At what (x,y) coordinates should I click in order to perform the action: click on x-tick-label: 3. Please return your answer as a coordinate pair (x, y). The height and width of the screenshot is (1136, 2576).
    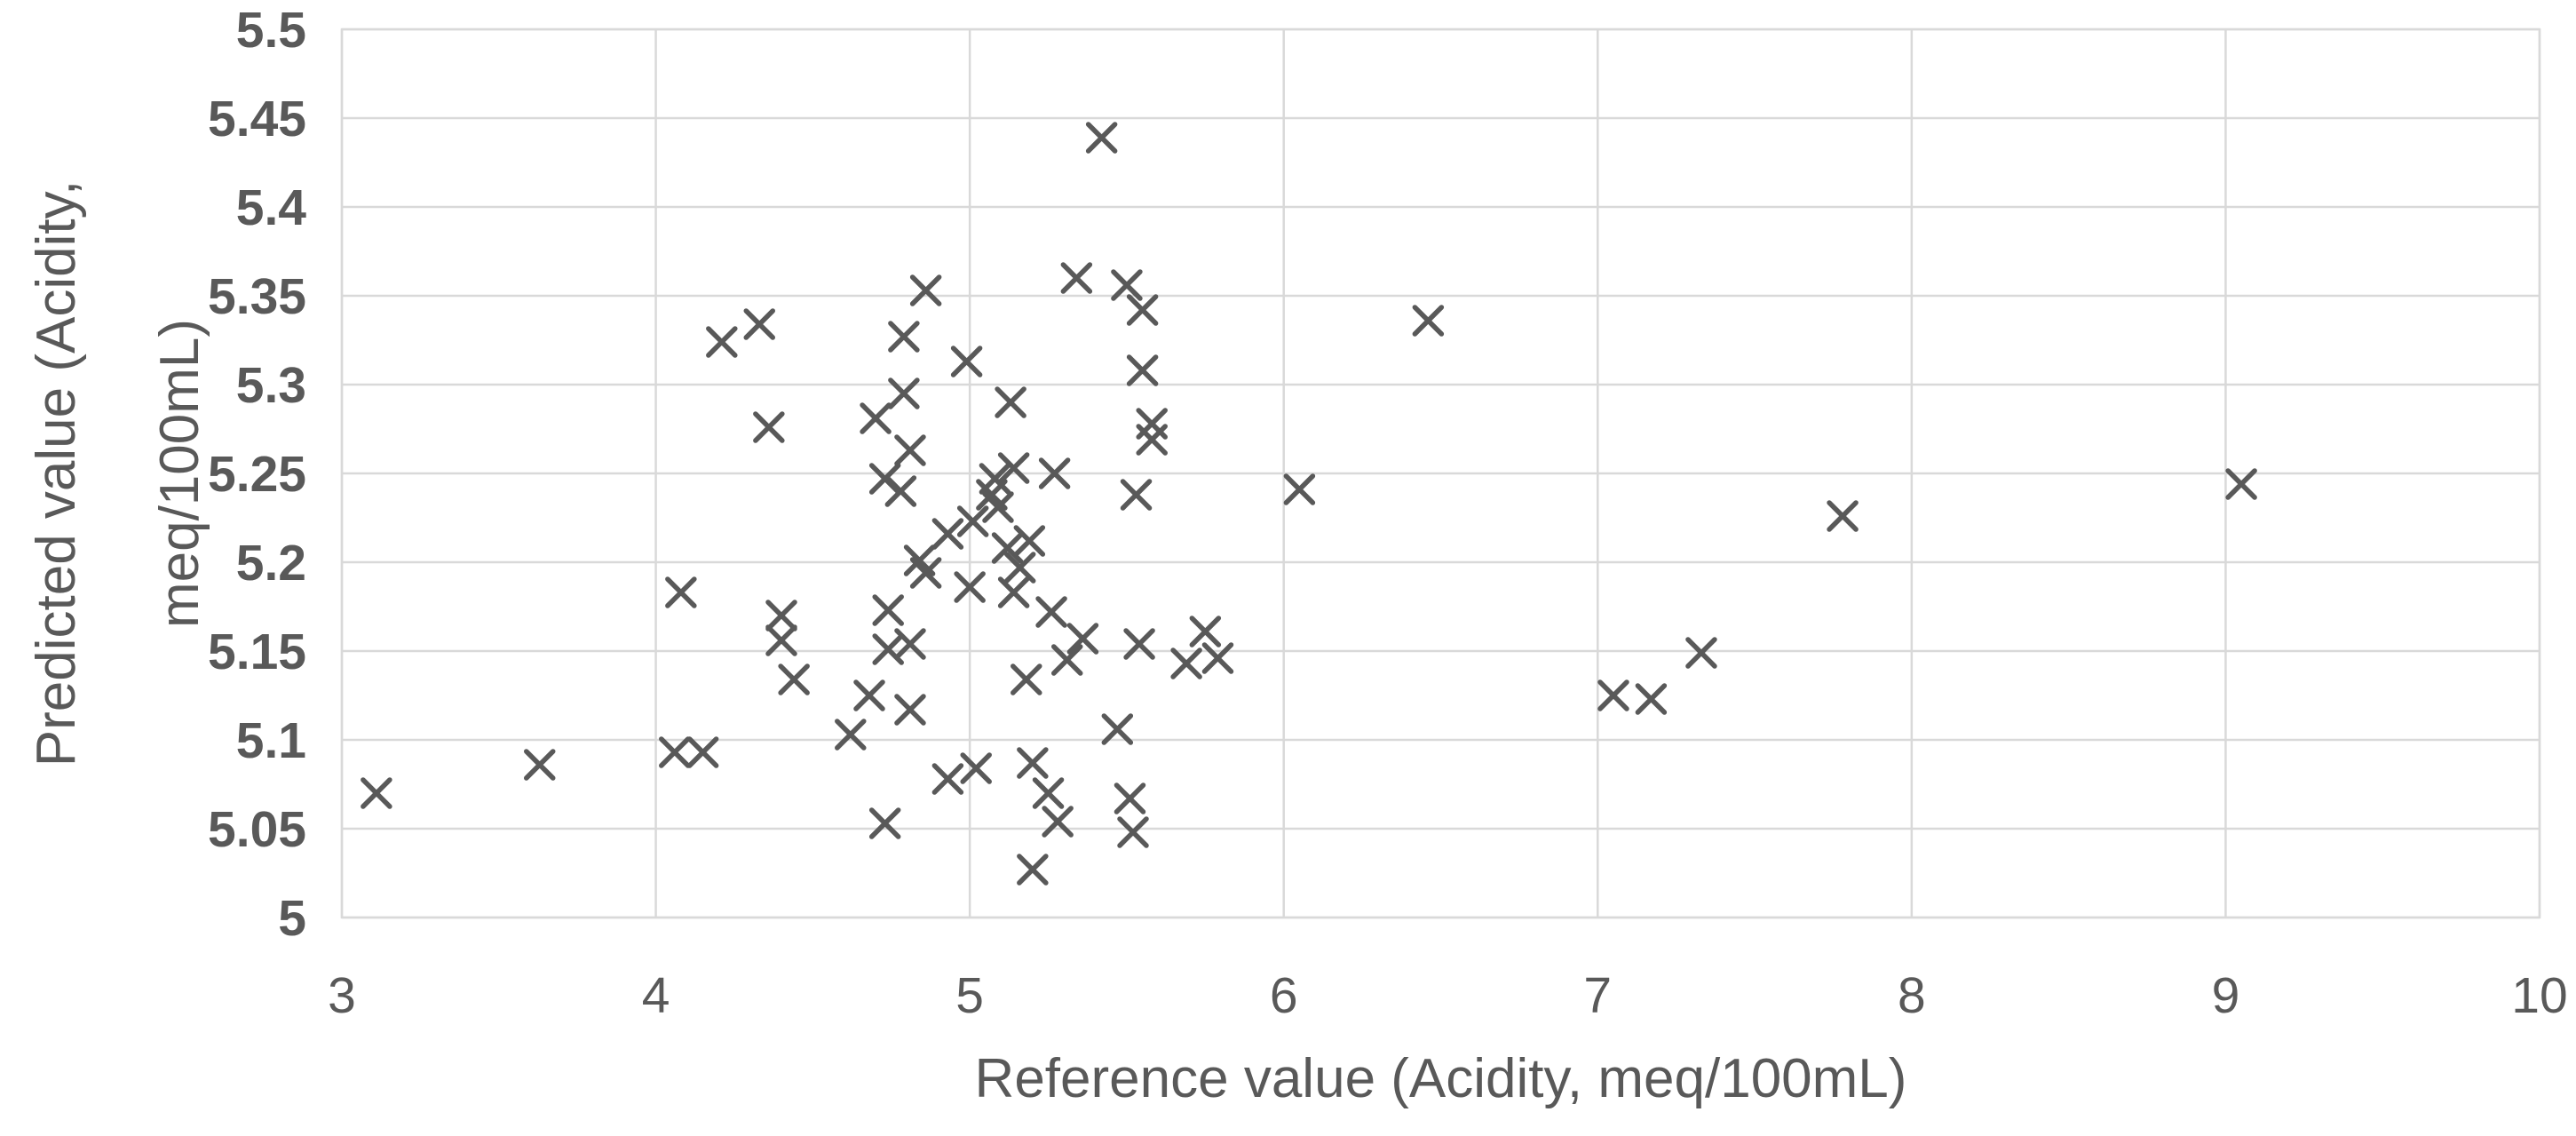
    Looking at the image, I should click on (342, 995).